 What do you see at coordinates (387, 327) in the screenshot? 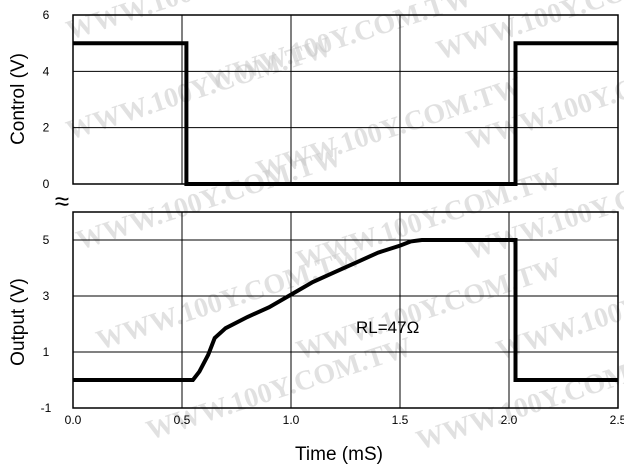
I see `load-annotation: RL=47Ω` at bounding box center [387, 327].